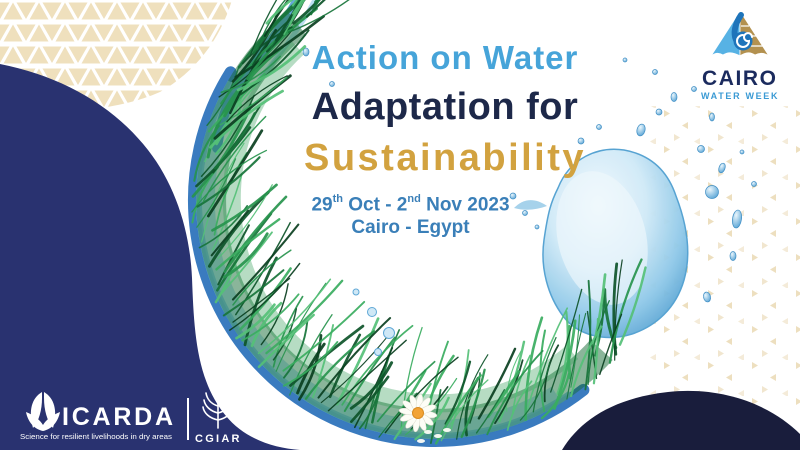  I want to click on cairo-logo-title: CAIRO, so click(740, 78).